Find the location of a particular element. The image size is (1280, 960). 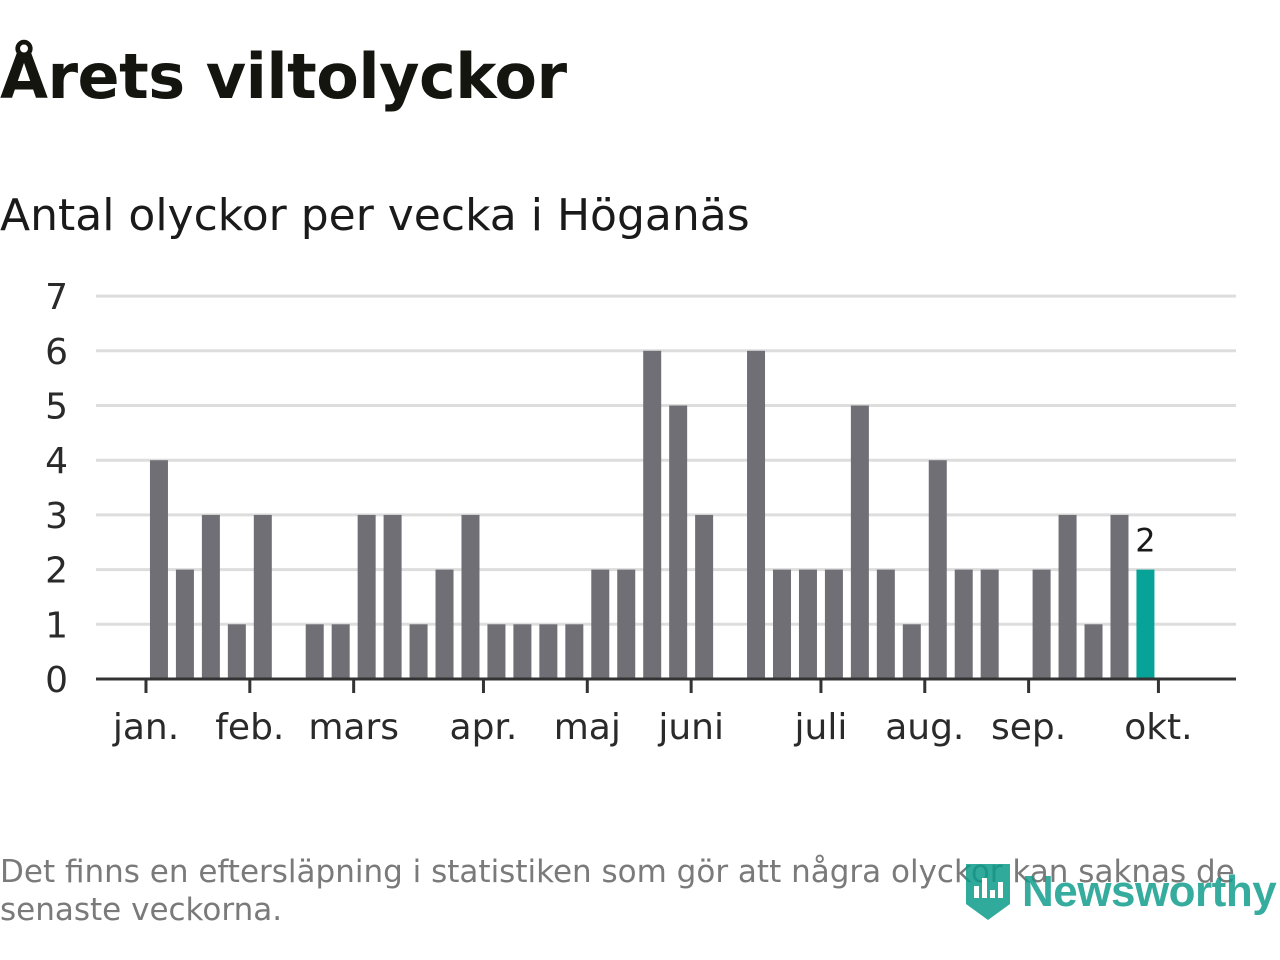

chart-title: Årets viltolyckor is located at coordinates (283, 76).